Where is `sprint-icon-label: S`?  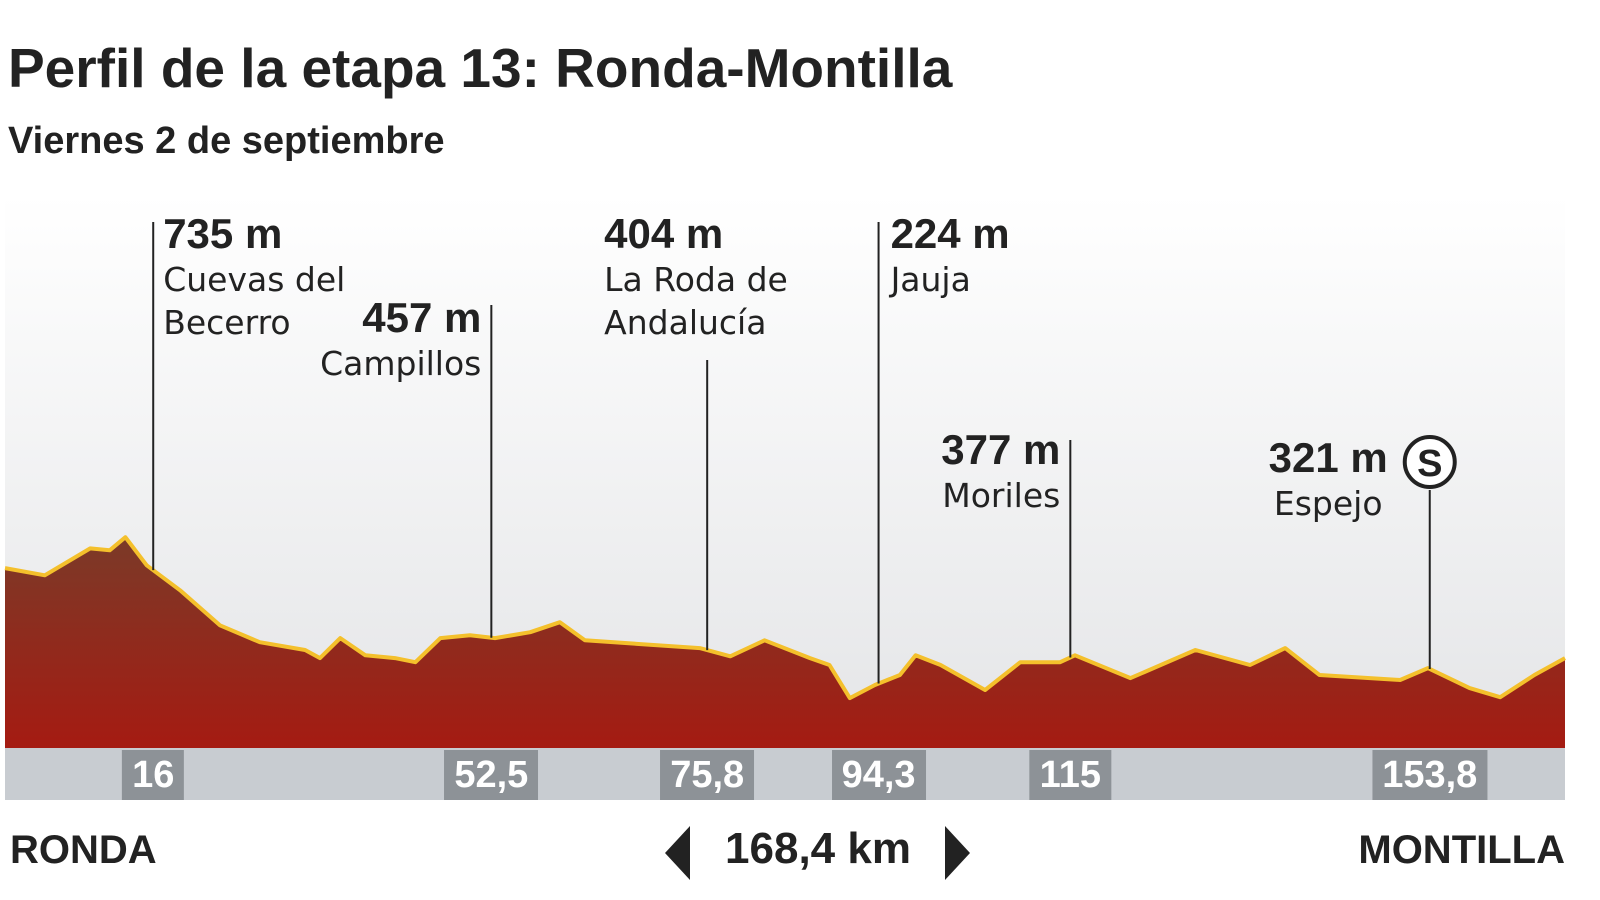
sprint-icon-label: S is located at coordinates (1429, 464).